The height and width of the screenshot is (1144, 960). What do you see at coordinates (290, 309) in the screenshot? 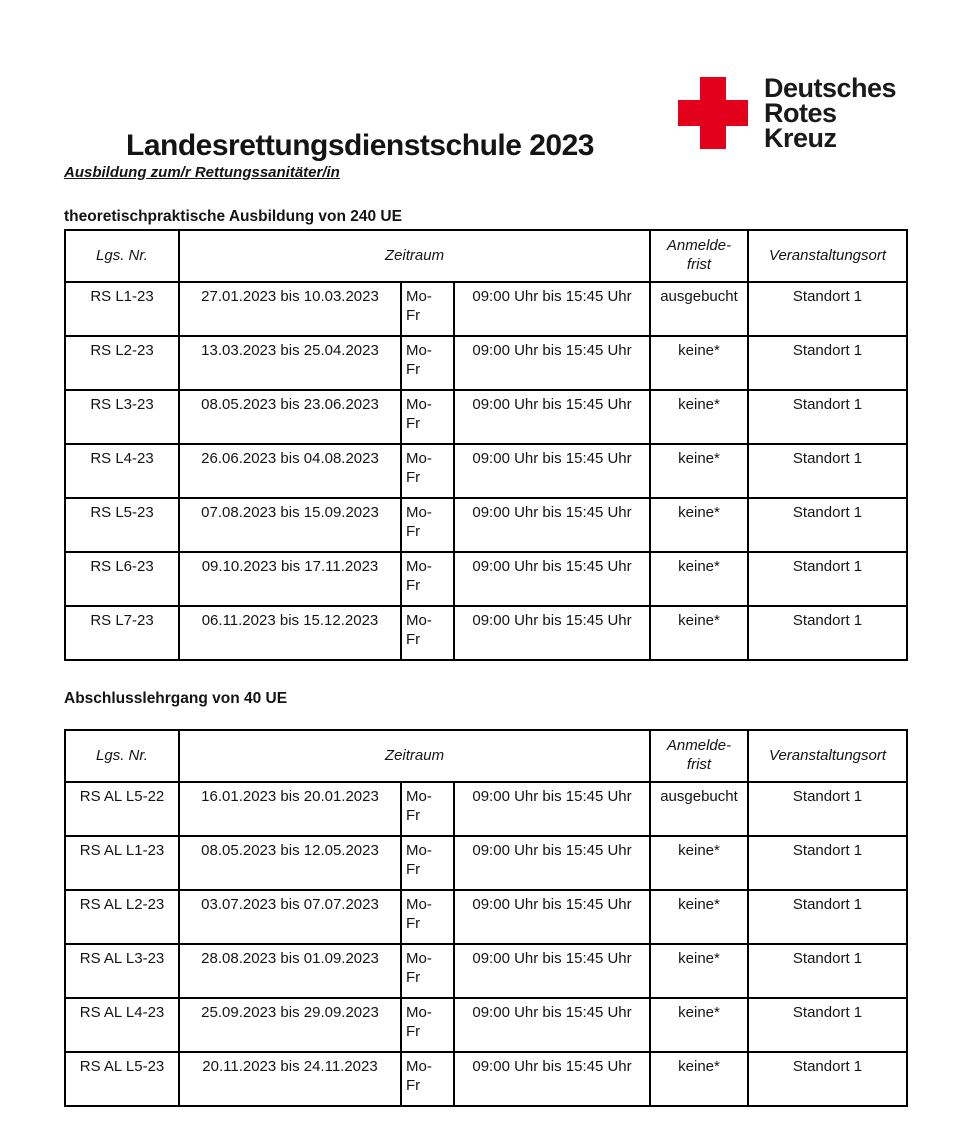
I see `cell-zeitraum-datum: 27.01.2023 bis 10.03.2023` at bounding box center [290, 309].